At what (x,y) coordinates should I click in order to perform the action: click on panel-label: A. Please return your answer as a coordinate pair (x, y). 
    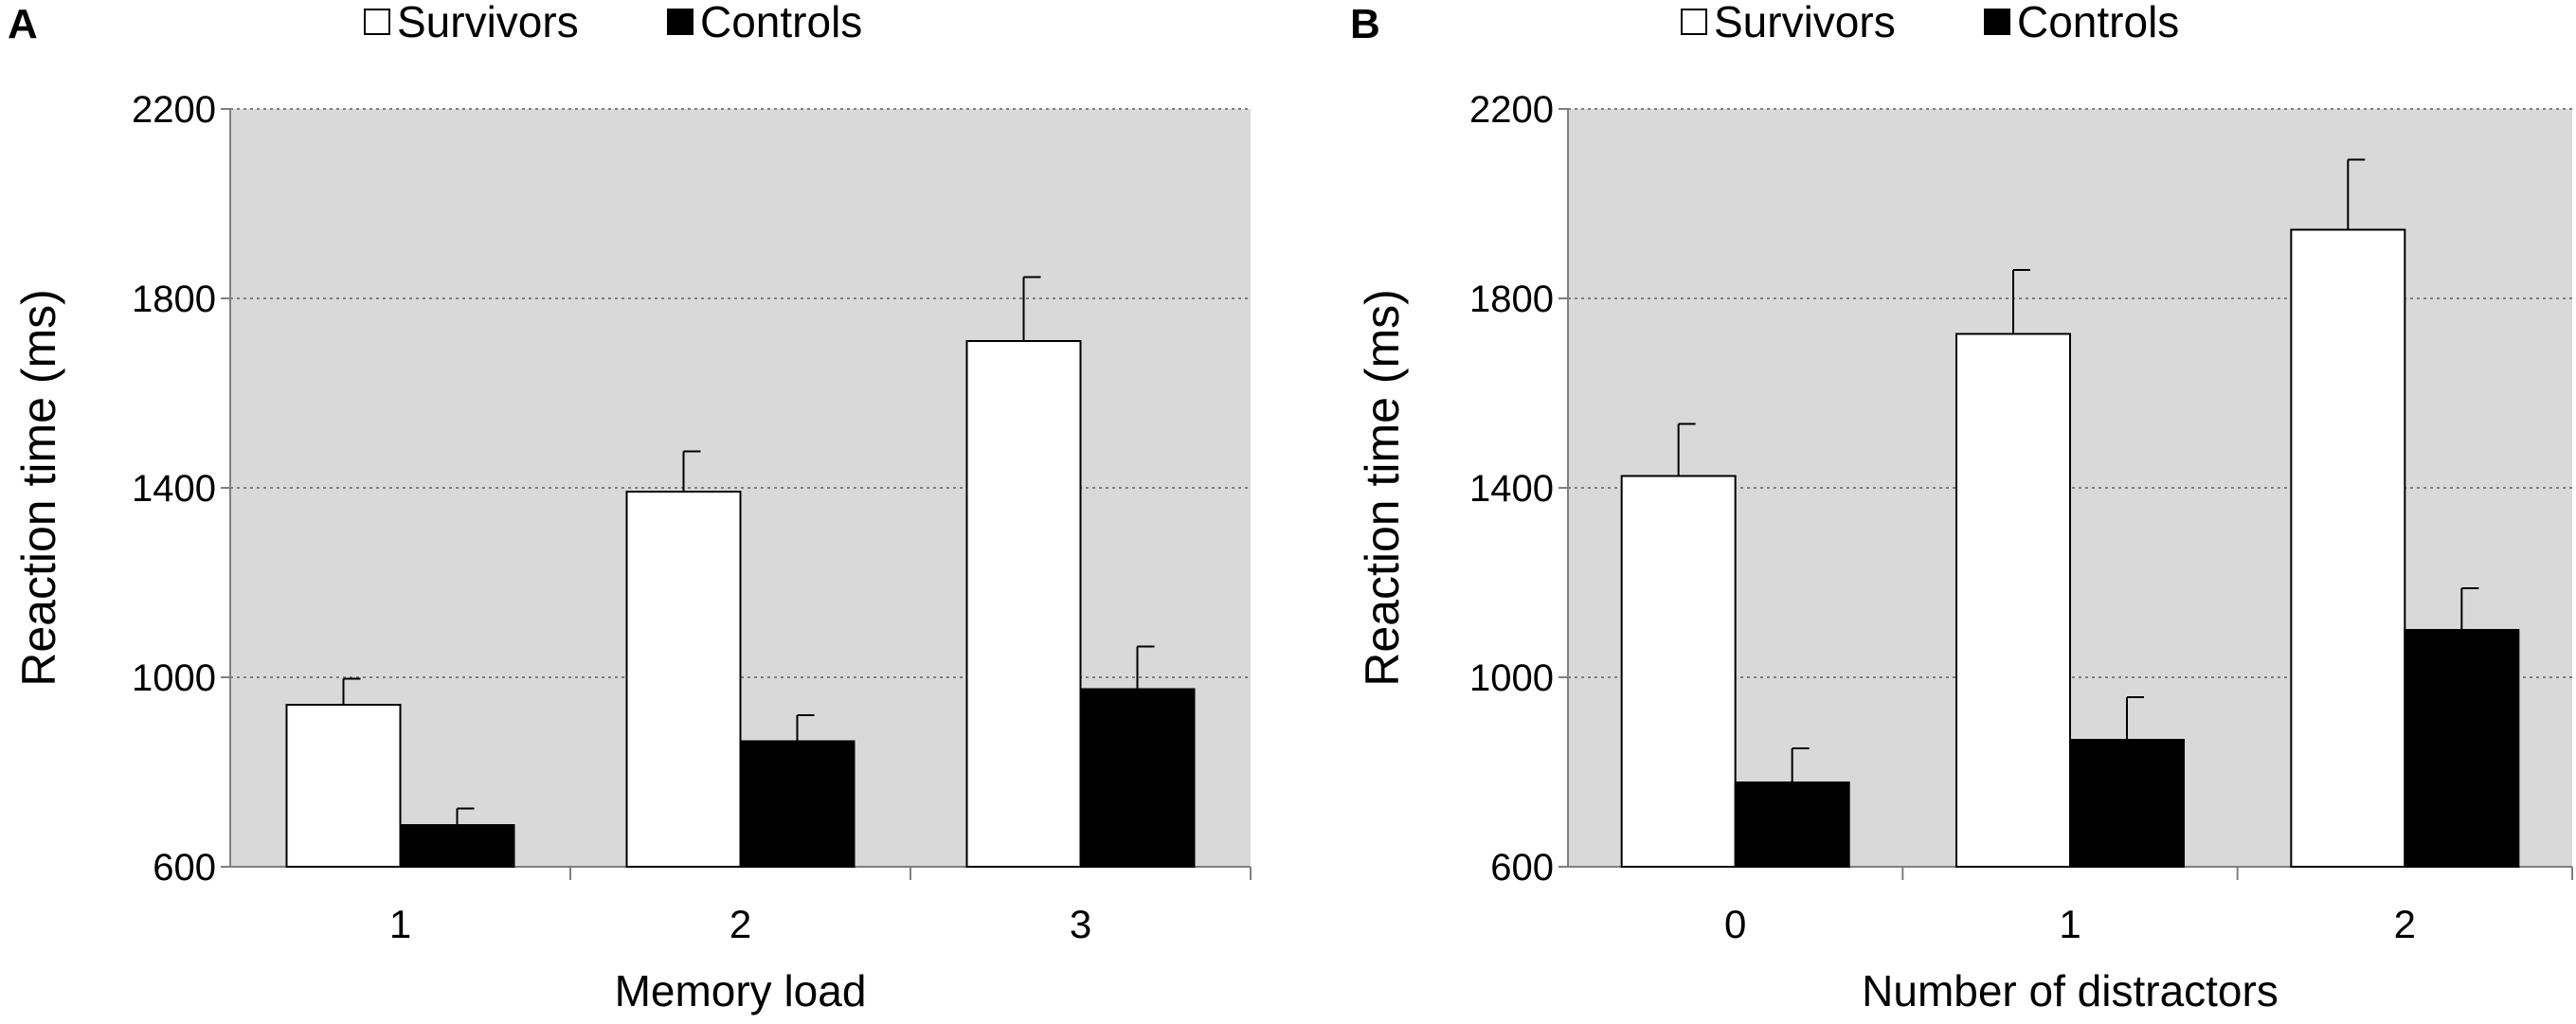
    Looking at the image, I should click on (23, 24).